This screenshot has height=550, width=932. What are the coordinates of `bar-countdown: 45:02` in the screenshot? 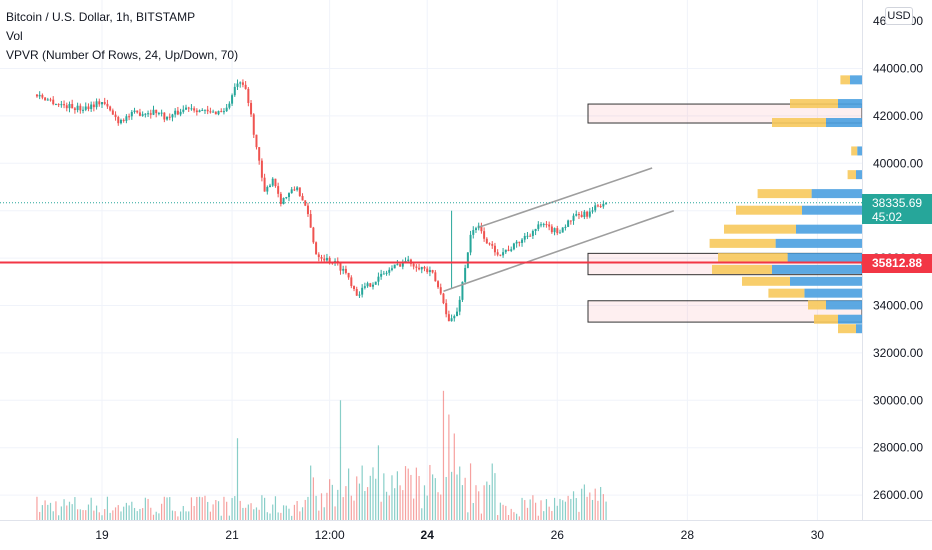 It's located at (887, 216).